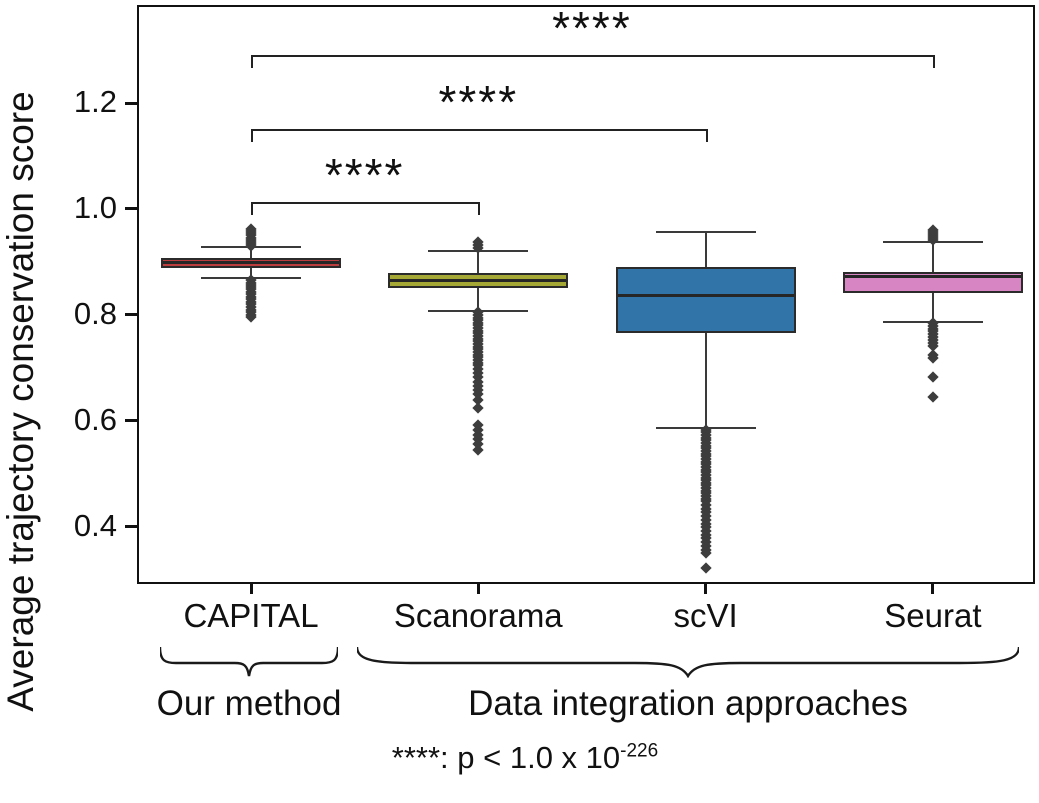 The width and height of the screenshot is (1039, 803). Describe the element at coordinates (95, 207) in the screenshot. I see `y-tick-label: 1.0` at that location.